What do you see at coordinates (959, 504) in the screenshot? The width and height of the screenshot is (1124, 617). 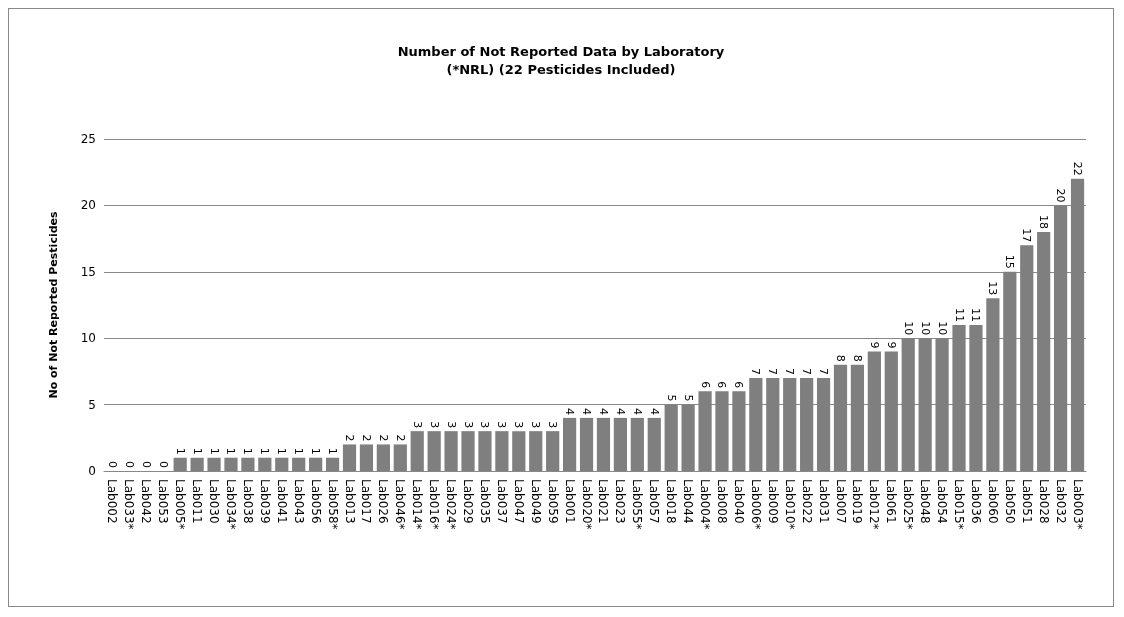 I see `x-tick-label: Lab015*` at bounding box center [959, 504].